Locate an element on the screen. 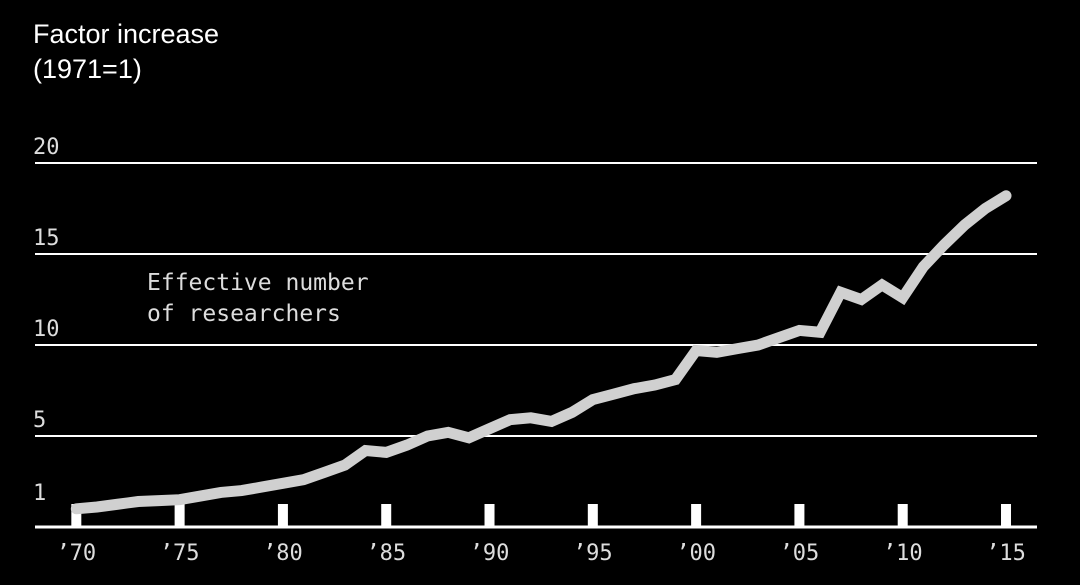 Image resolution: width=1080 pixels, height=585 pixels. y-tick-label: 15 is located at coordinates (46, 238).